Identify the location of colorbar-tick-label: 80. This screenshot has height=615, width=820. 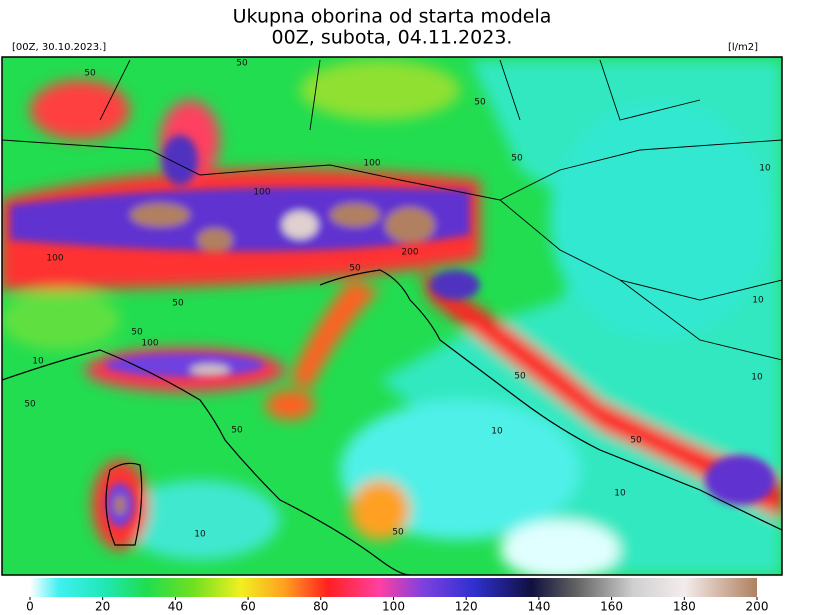
(320, 607).